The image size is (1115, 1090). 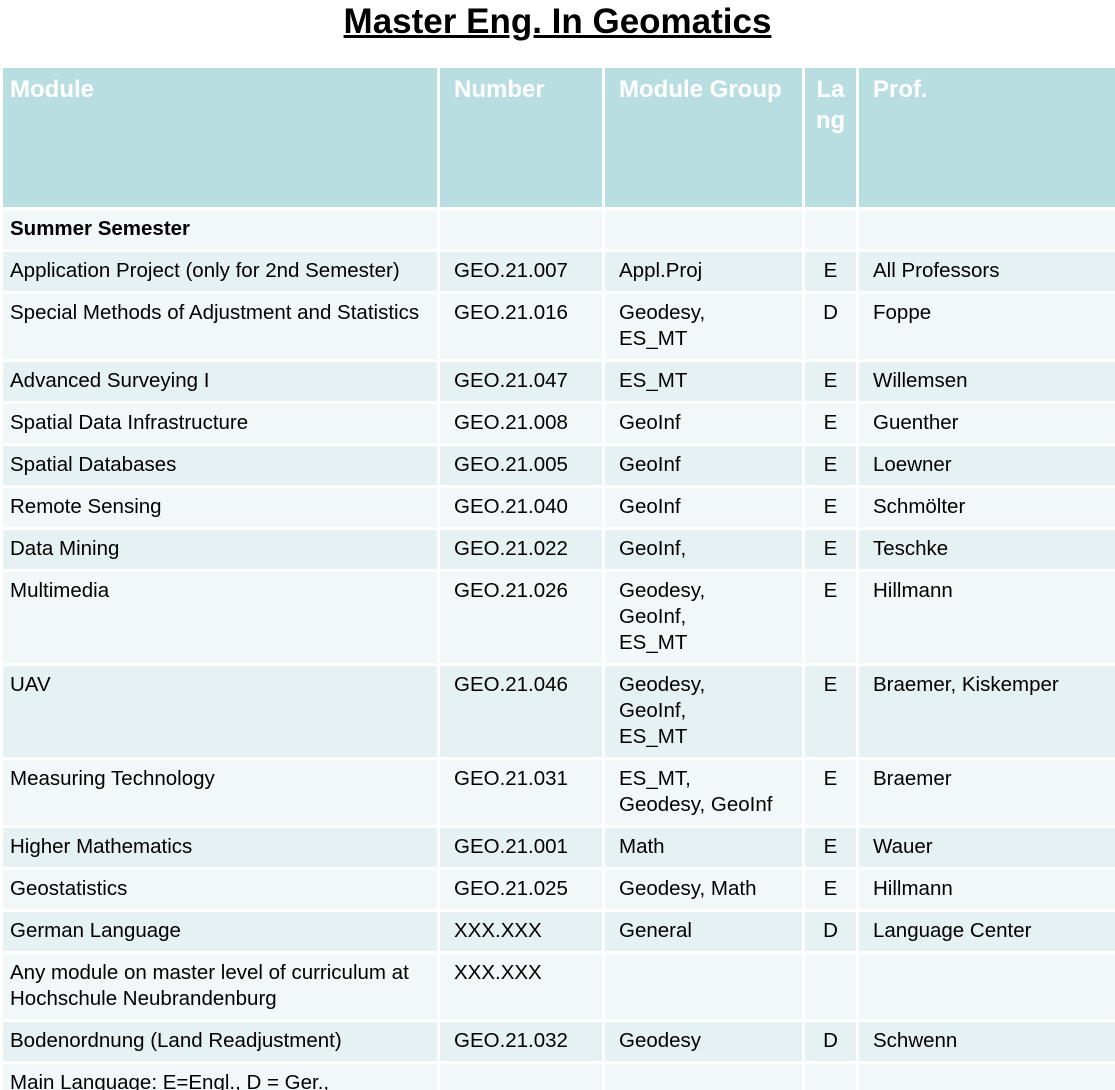 I want to click on table-cell: GEO.21.005, so click(x=521, y=465).